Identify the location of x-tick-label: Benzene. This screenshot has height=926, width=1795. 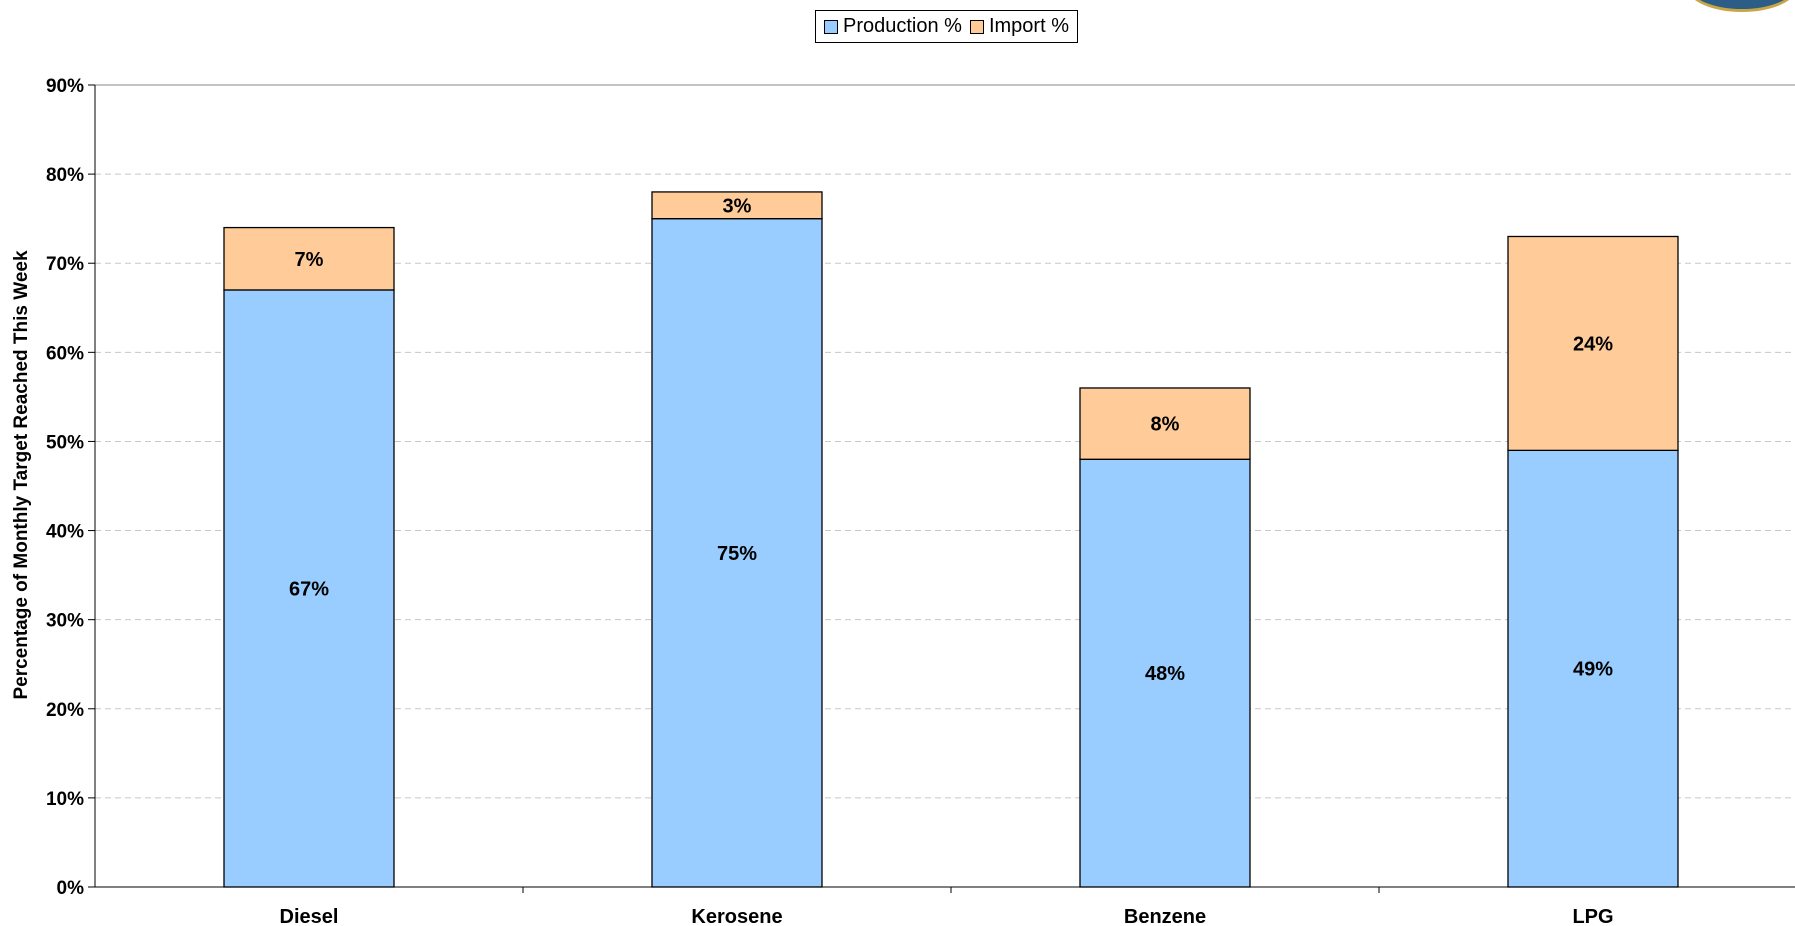
(1165, 916).